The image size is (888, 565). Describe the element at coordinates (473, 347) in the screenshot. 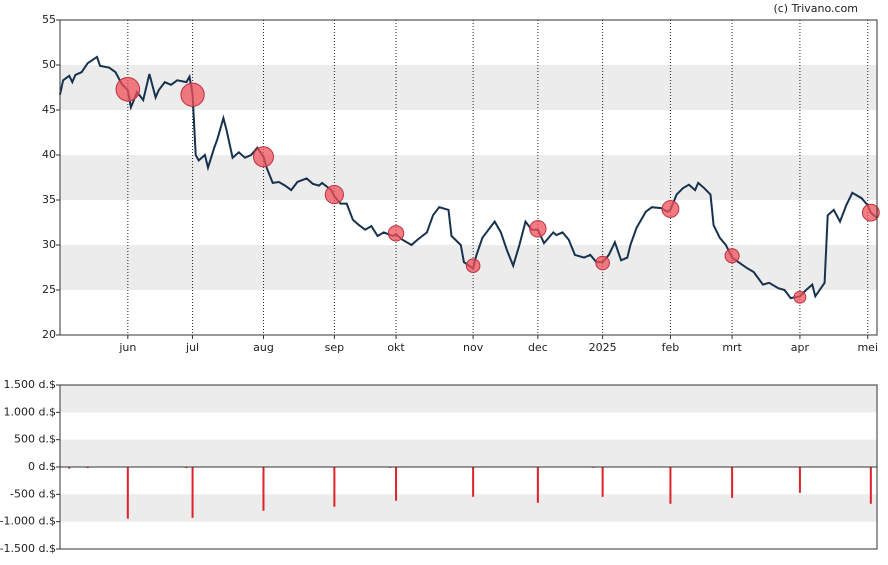

I see `x-tick-label: nov` at that location.